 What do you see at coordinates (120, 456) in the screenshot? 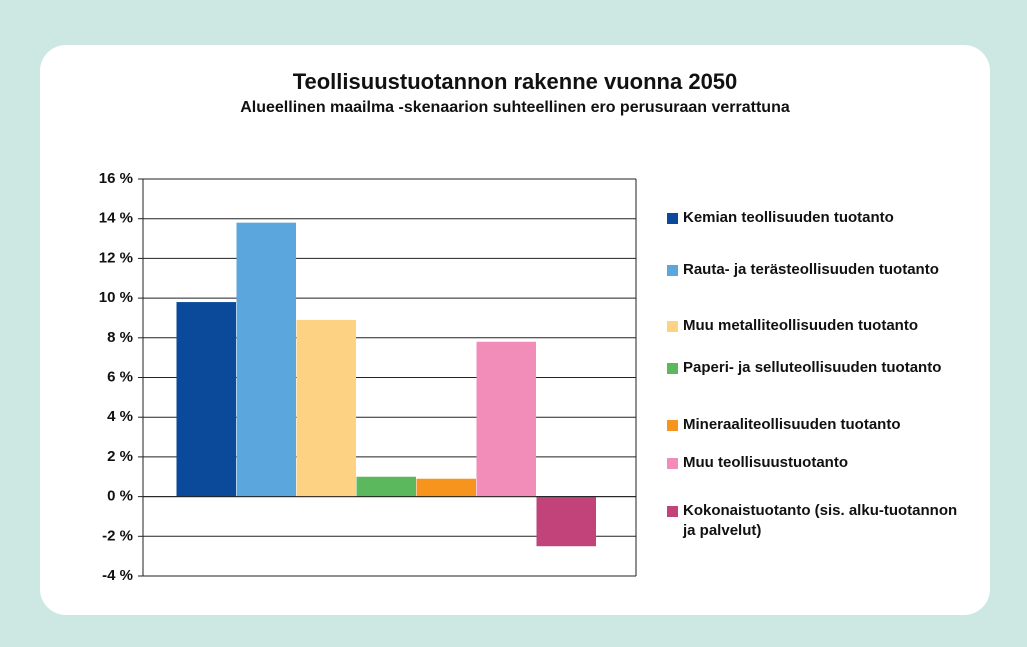
I see `y-tick-label: 2 %` at bounding box center [120, 456].